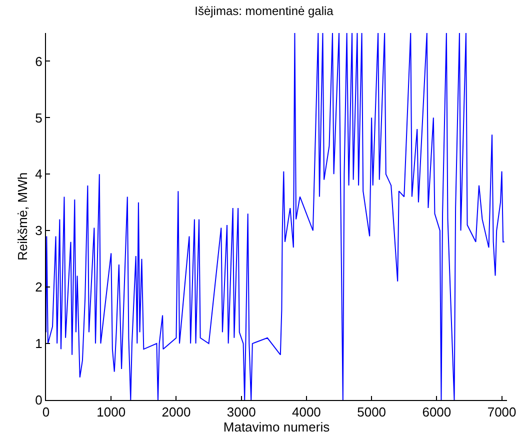 This screenshot has width=528, height=443. Describe the element at coordinates (38, 344) in the screenshot. I see `y-tick-label: 1` at that location.